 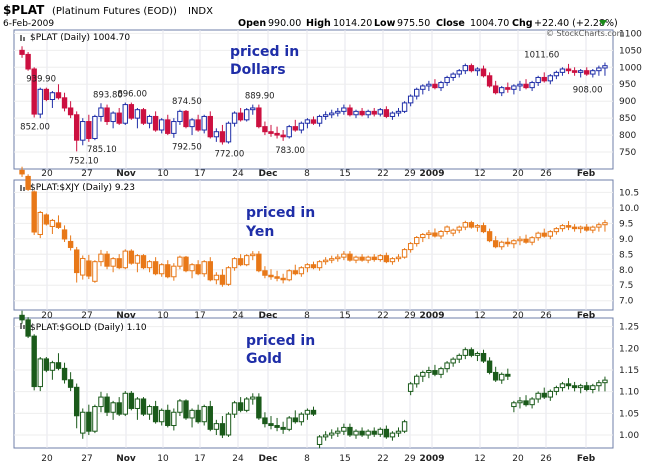 What do you see at coordinates (258, 70) in the screenshot?
I see `annotation-dollars-line2: Dollars` at bounding box center [258, 70].